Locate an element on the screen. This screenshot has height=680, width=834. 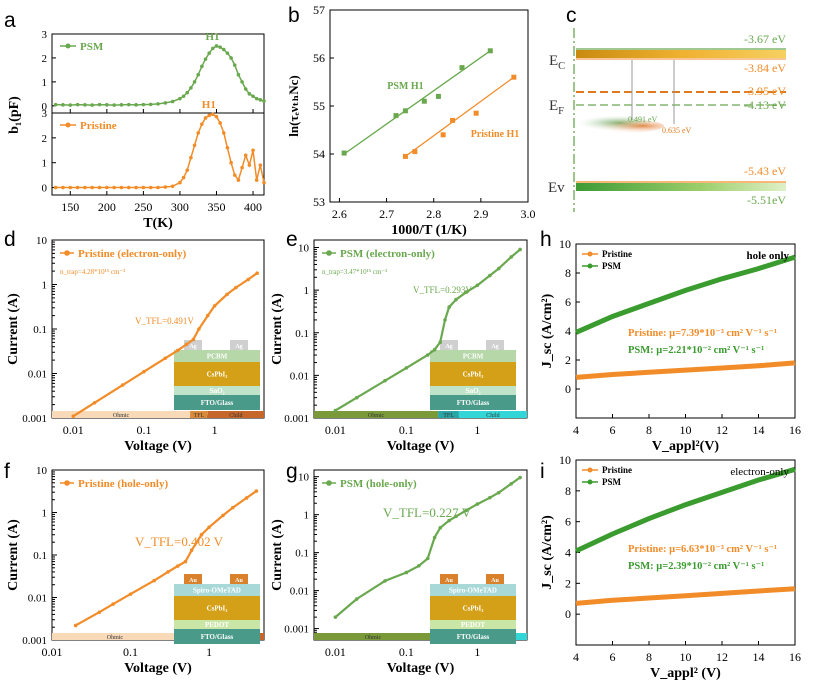
vtfl-label: V_TFL=0.491V is located at coordinates (164, 321).